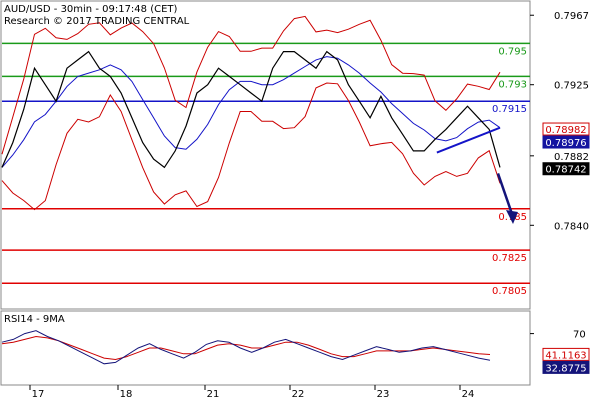  I want to click on chart-title: AUD/USD - 30min - 09:17:48 (CET), so click(91, 9).